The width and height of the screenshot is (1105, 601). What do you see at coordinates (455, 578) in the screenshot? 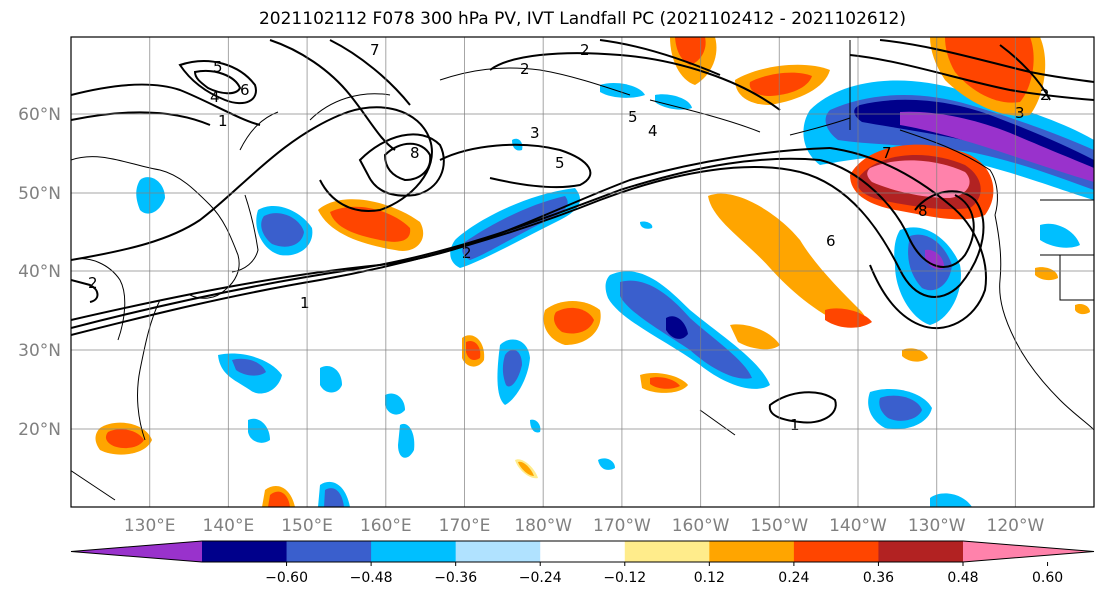
I see `colorbar-tick-label: −0.36` at bounding box center [455, 578].